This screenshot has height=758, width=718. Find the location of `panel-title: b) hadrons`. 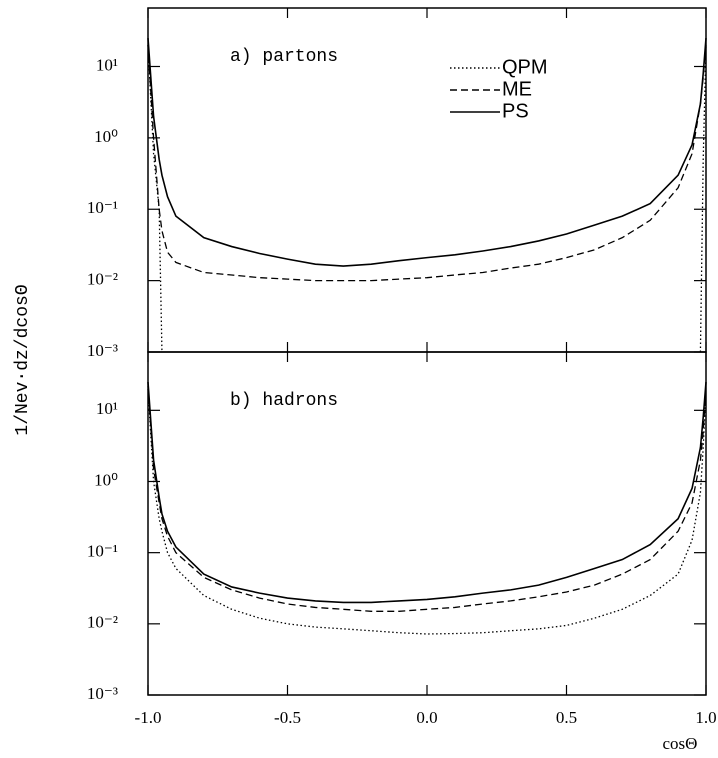

panel-title: b) hadrons is located at coordinates (284, 401).